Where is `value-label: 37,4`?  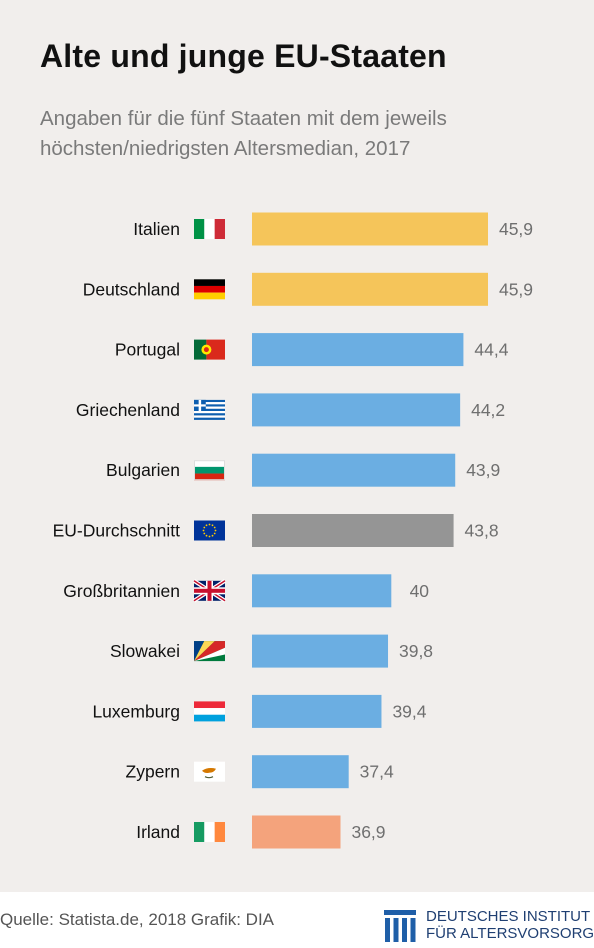
value-label: 37,4 is located at coordinates (377, 772).